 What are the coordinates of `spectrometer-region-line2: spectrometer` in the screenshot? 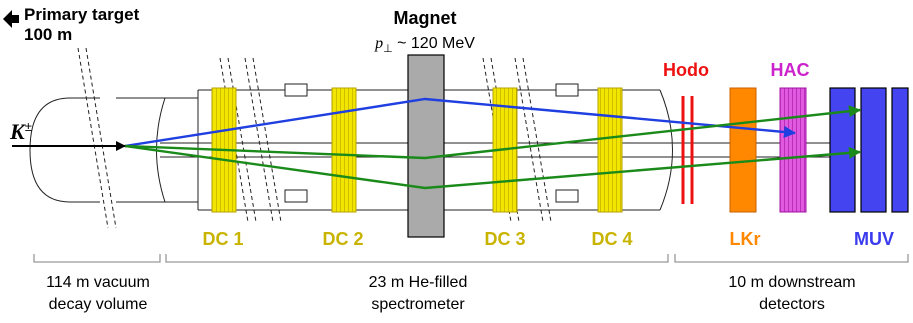 It's located at (418, 304).